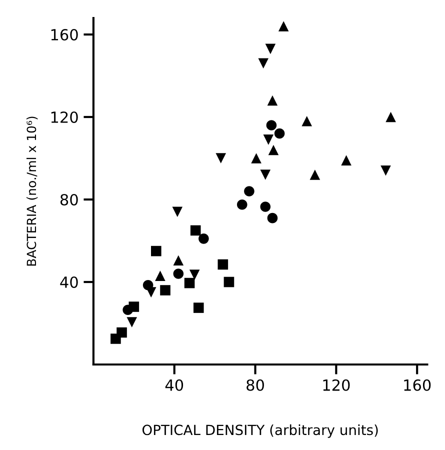 The width and height of the screenshot is (445, 450). I want to click on x-tick-label: 120, so click(336, 385).